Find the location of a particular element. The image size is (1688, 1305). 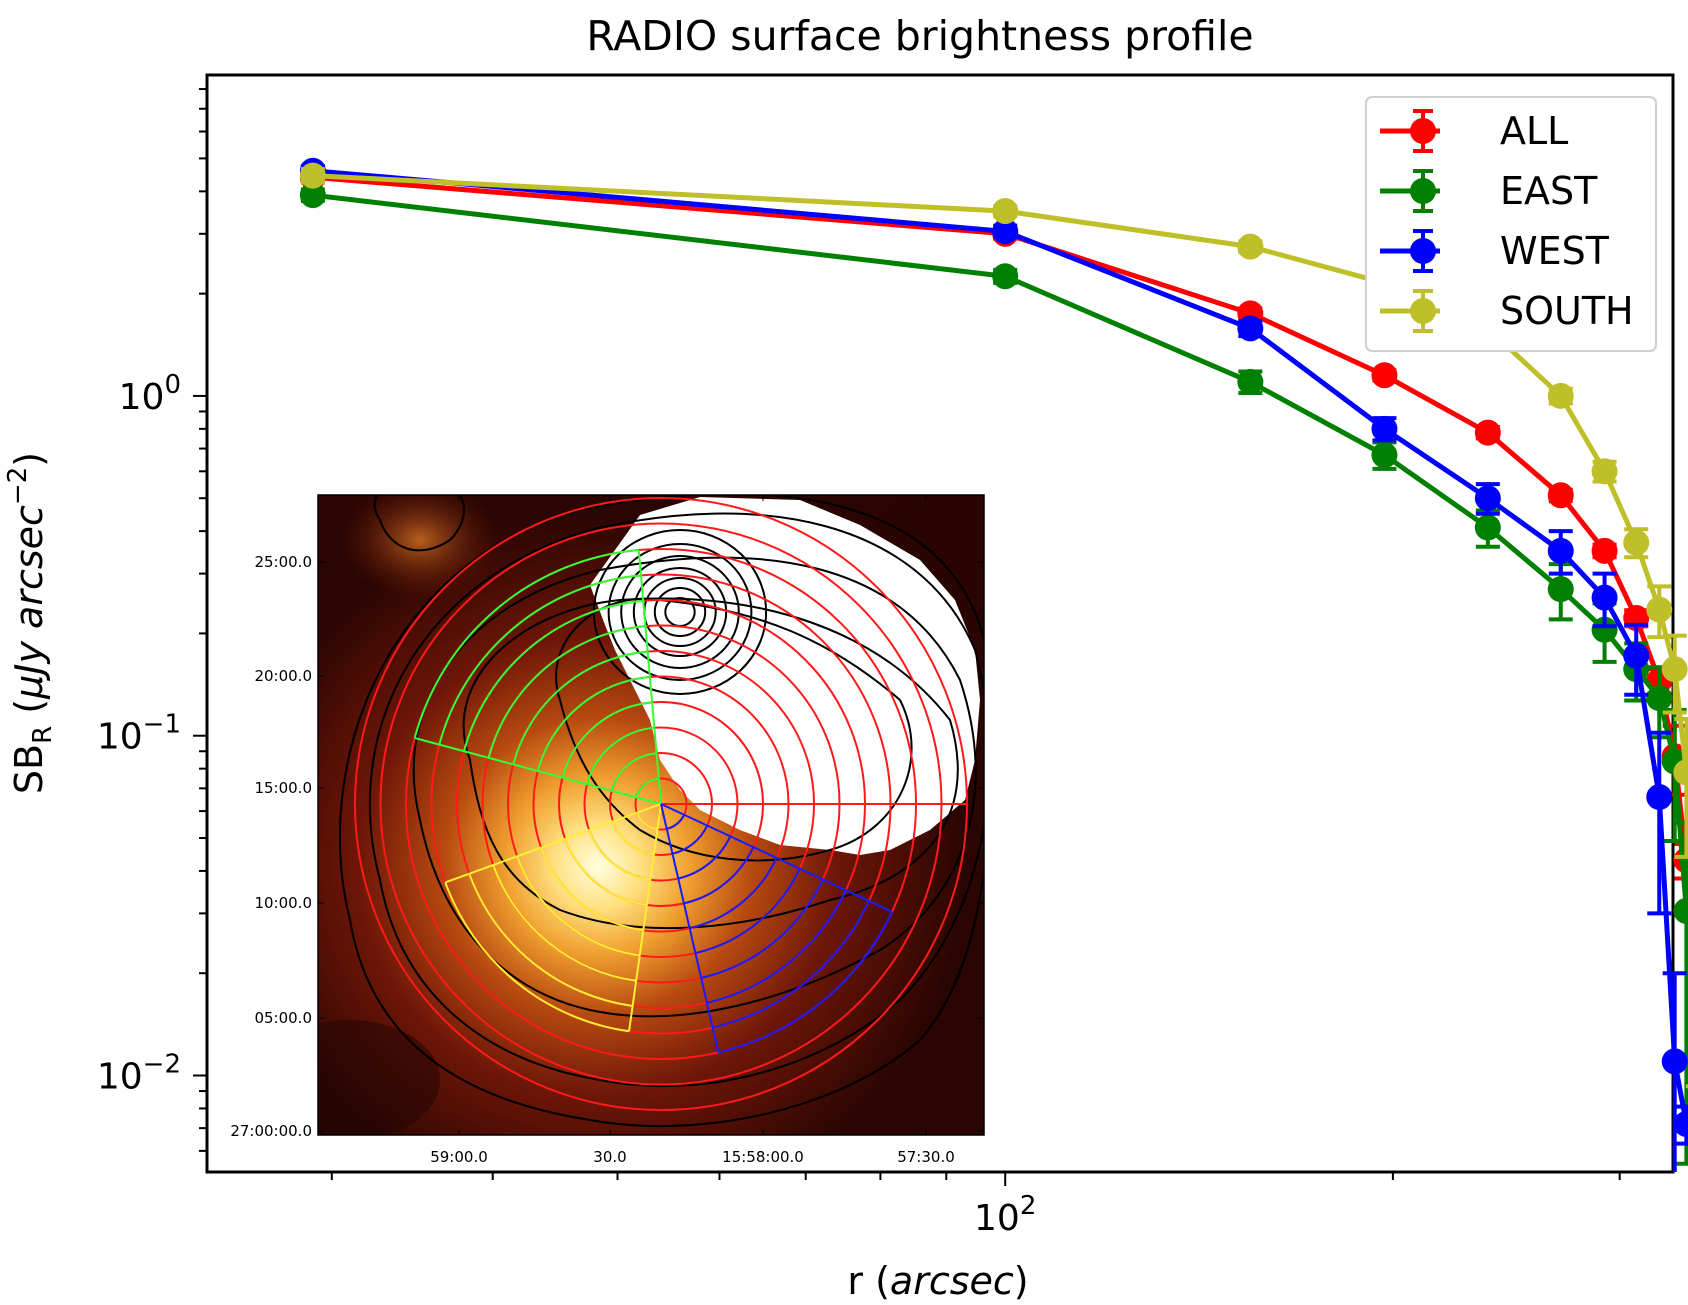

y-tick-label: 10⁻² is located at coordinates (139, 1074).